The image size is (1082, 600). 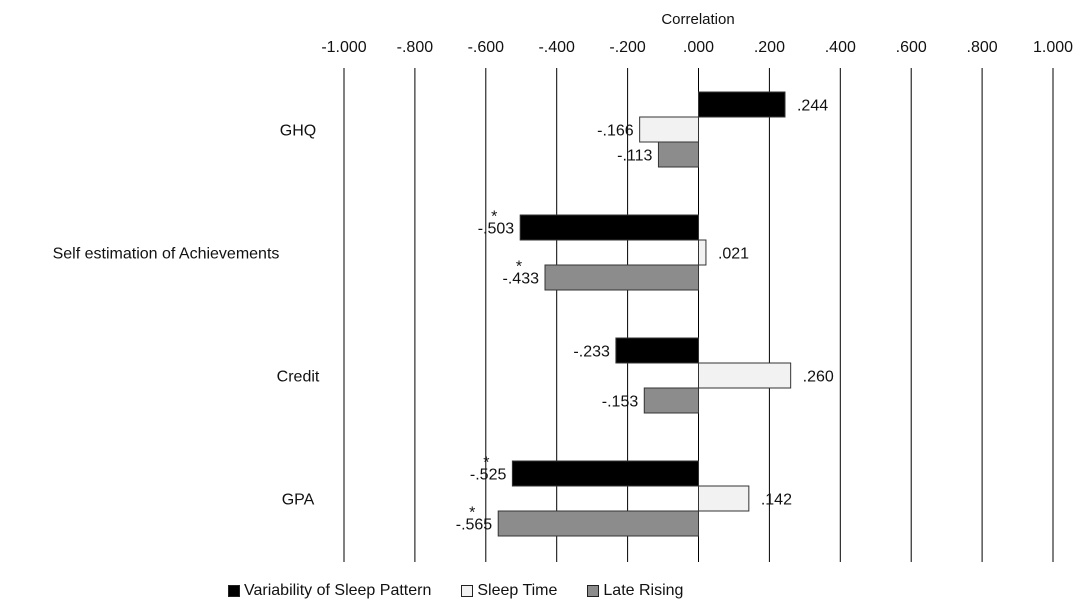 What do you see at coordinates (298, 377) in the screenshot?
I see `category-label: Credit` at bounding box center [298, 377].